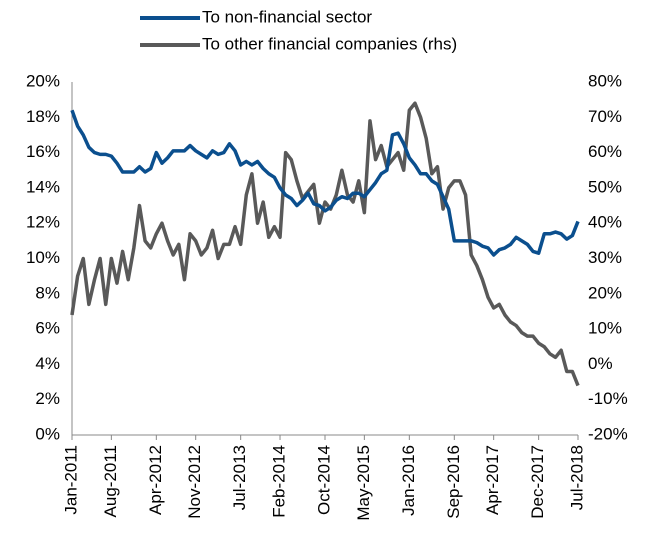 The height and width of the screenshot is (540, 651). Describe the element at coordinates (43, 151) in the screenshot. I see `y-tick-label: 16%` at that location.